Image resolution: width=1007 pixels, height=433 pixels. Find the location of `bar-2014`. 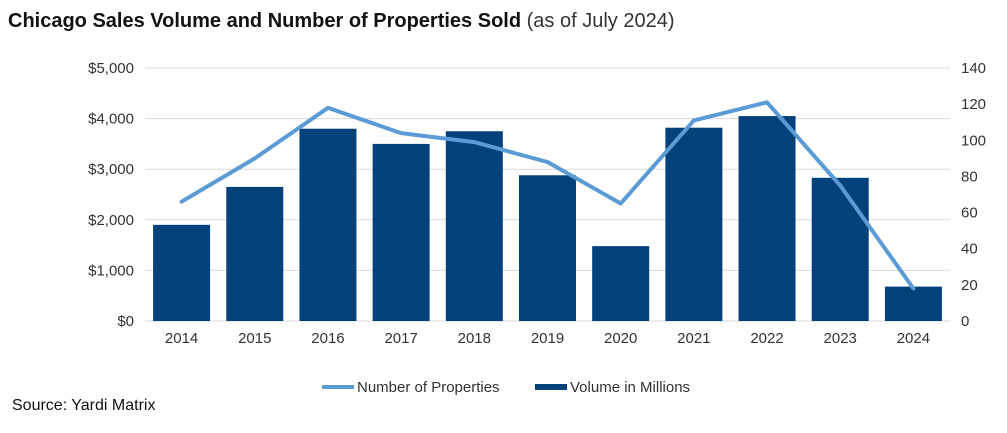

bar-2014 is located at coordinates (182, 272).